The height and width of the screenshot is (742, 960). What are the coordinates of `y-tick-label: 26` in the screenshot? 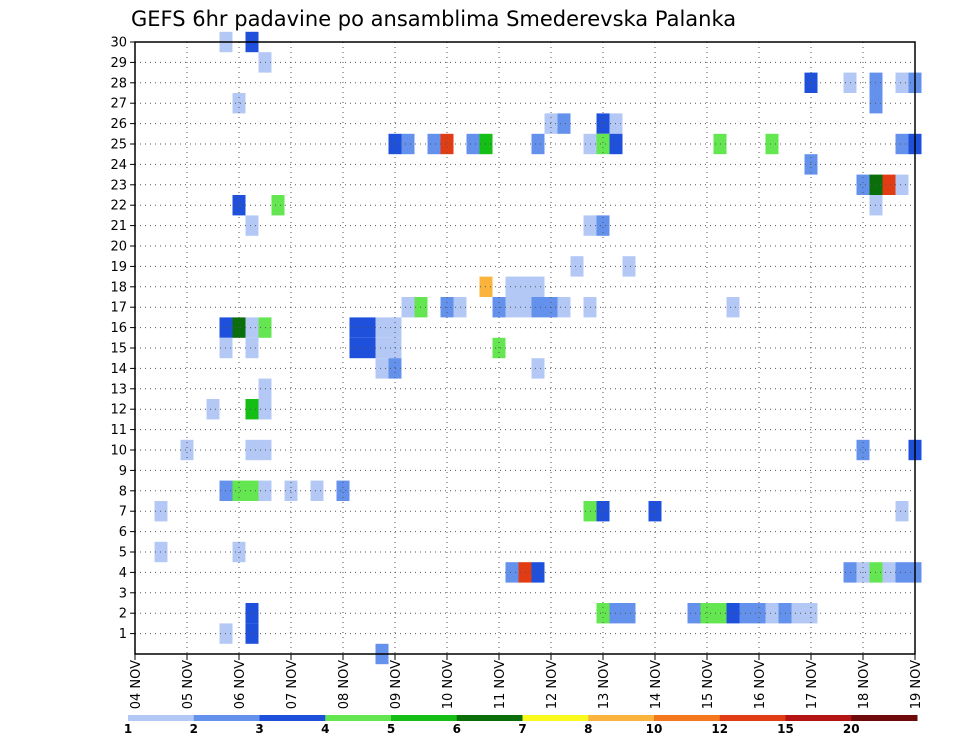 It's located at (118, 124).